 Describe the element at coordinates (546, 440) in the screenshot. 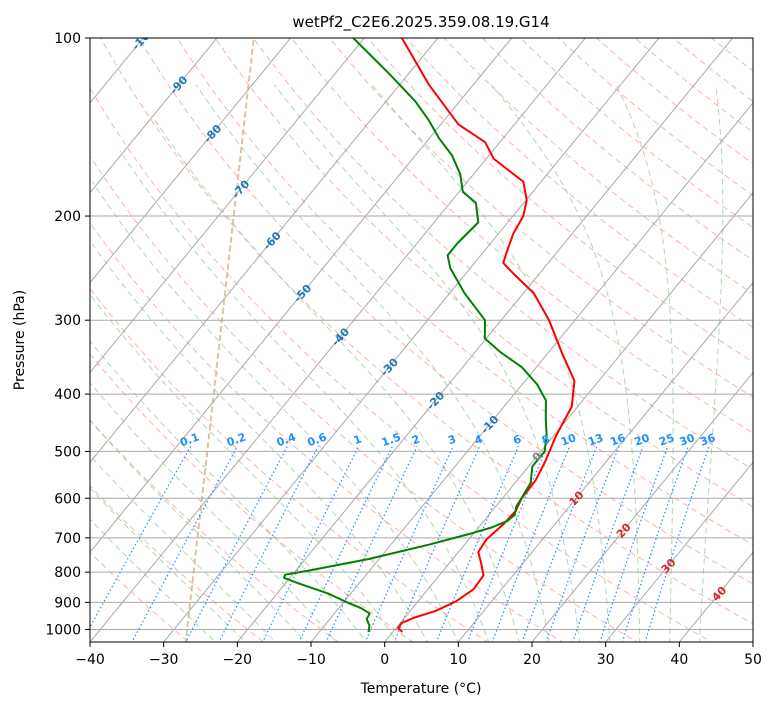

I see `mixing-ratio-label: 8` at that location.